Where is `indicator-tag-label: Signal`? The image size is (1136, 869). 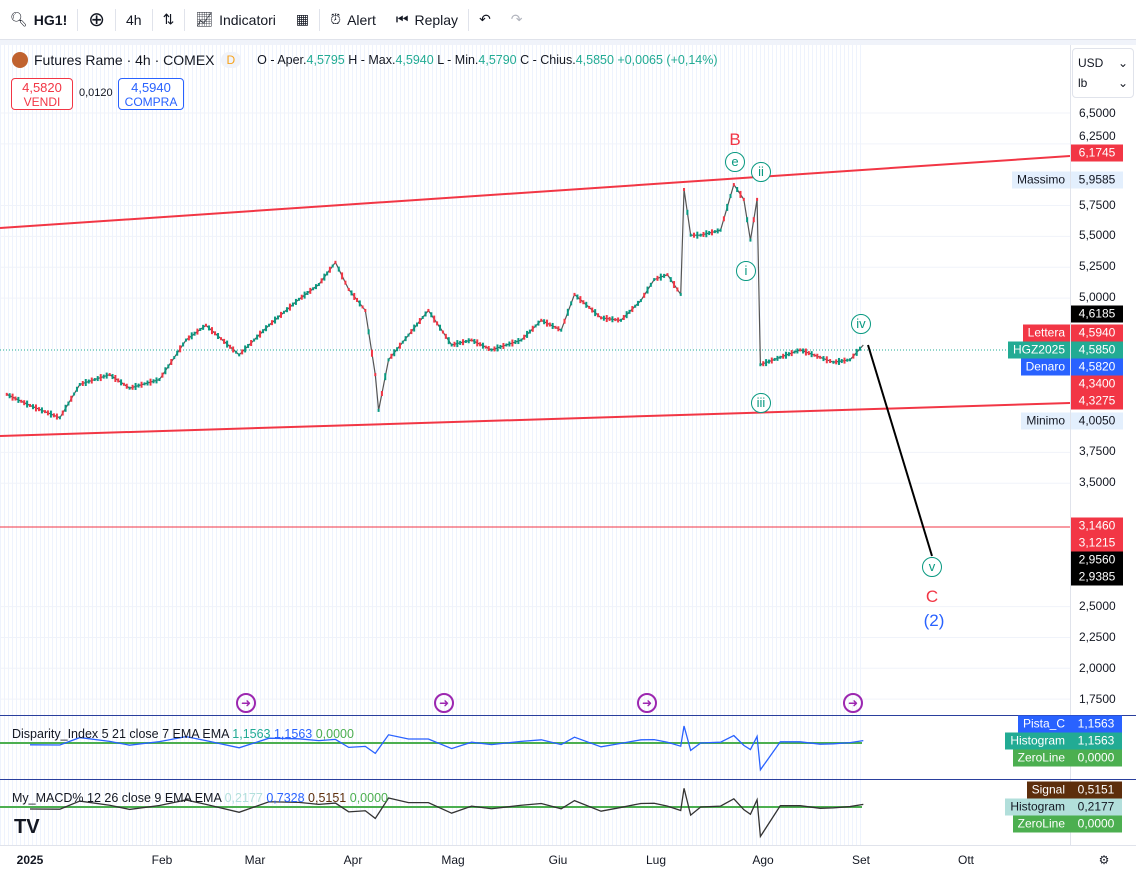 indicator-tag-label: Signal is located at coordinates (1048, 790).